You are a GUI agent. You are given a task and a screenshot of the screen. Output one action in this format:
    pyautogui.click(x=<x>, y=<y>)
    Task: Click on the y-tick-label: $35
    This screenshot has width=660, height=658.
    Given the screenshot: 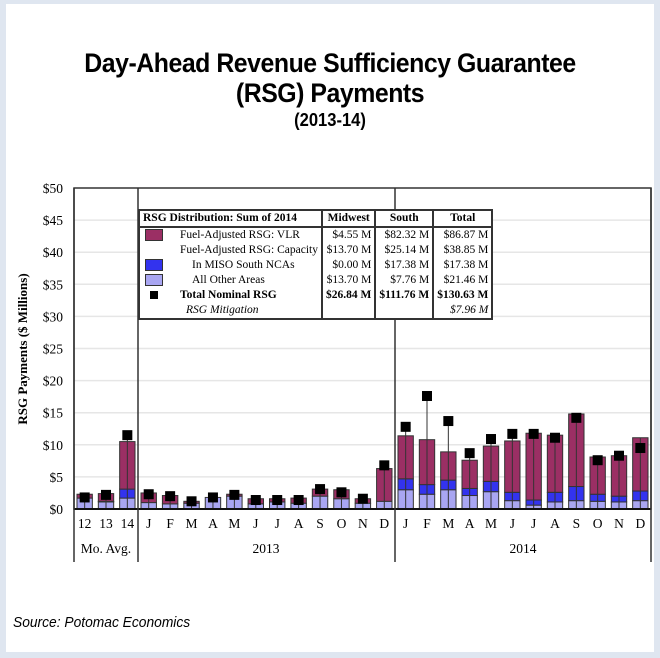 What is the action you would take?
    pyautogui.click(x=53, y=284)
    